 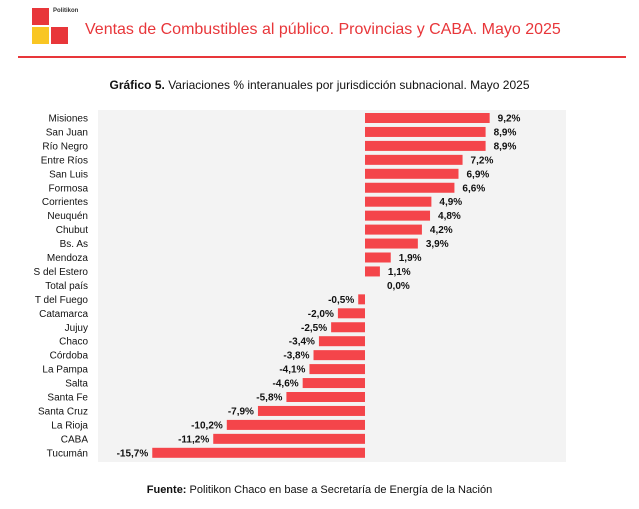 I want to click on logo-orange-square, so click(x=40, y=35).